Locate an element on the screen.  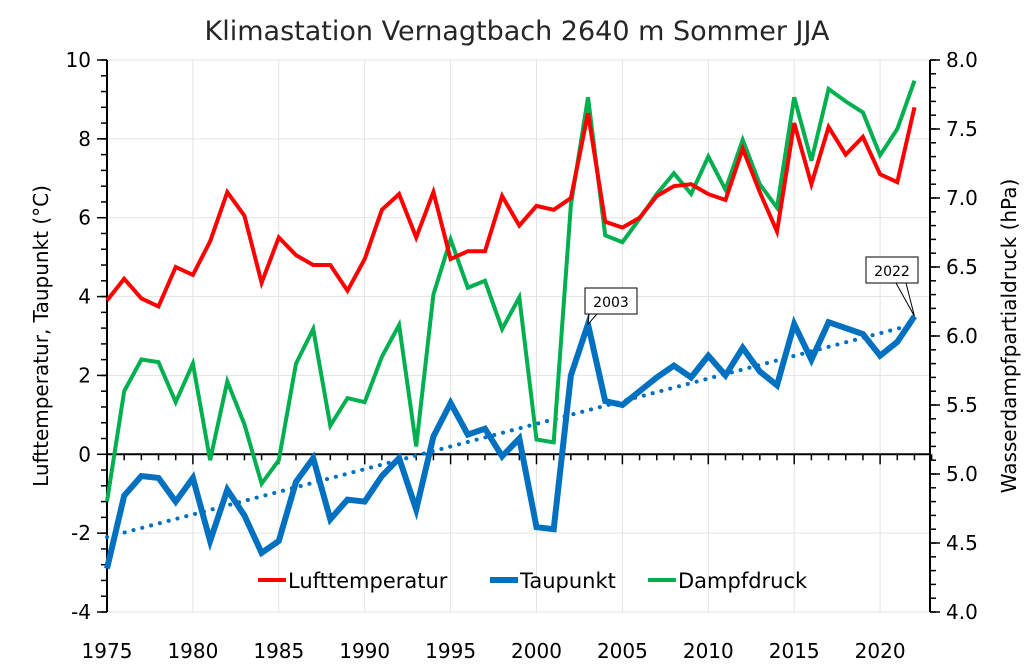
x-tick-label: 2005 is located at coordinates (622, 651).